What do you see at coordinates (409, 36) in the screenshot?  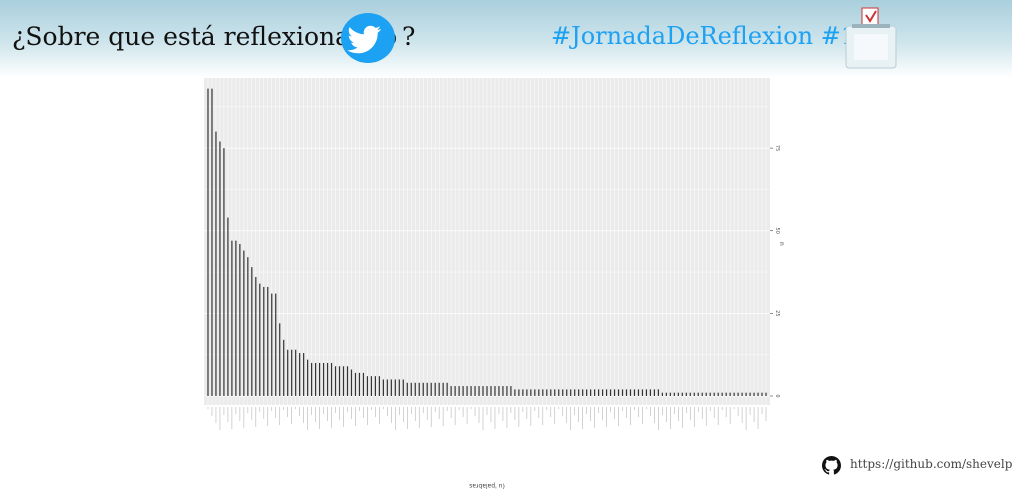 I see `question-mark: ?` at bounding box center [409, 36].